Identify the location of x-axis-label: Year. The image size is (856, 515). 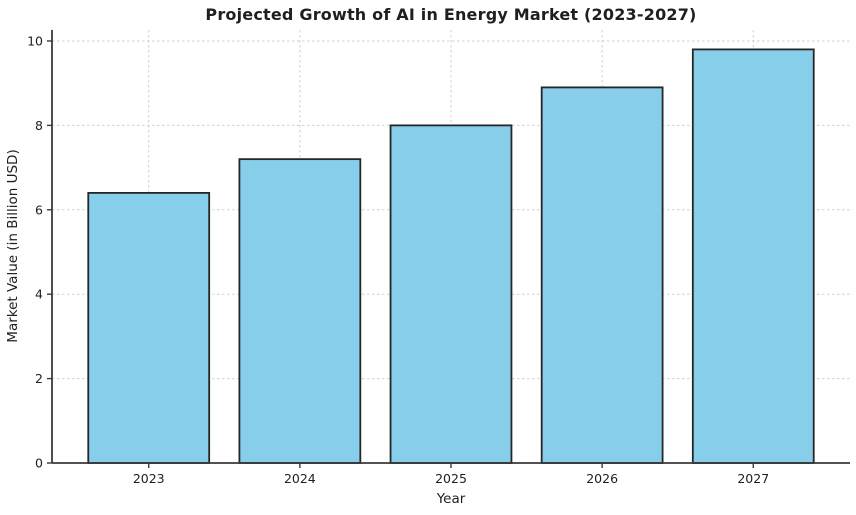
(451, 499).